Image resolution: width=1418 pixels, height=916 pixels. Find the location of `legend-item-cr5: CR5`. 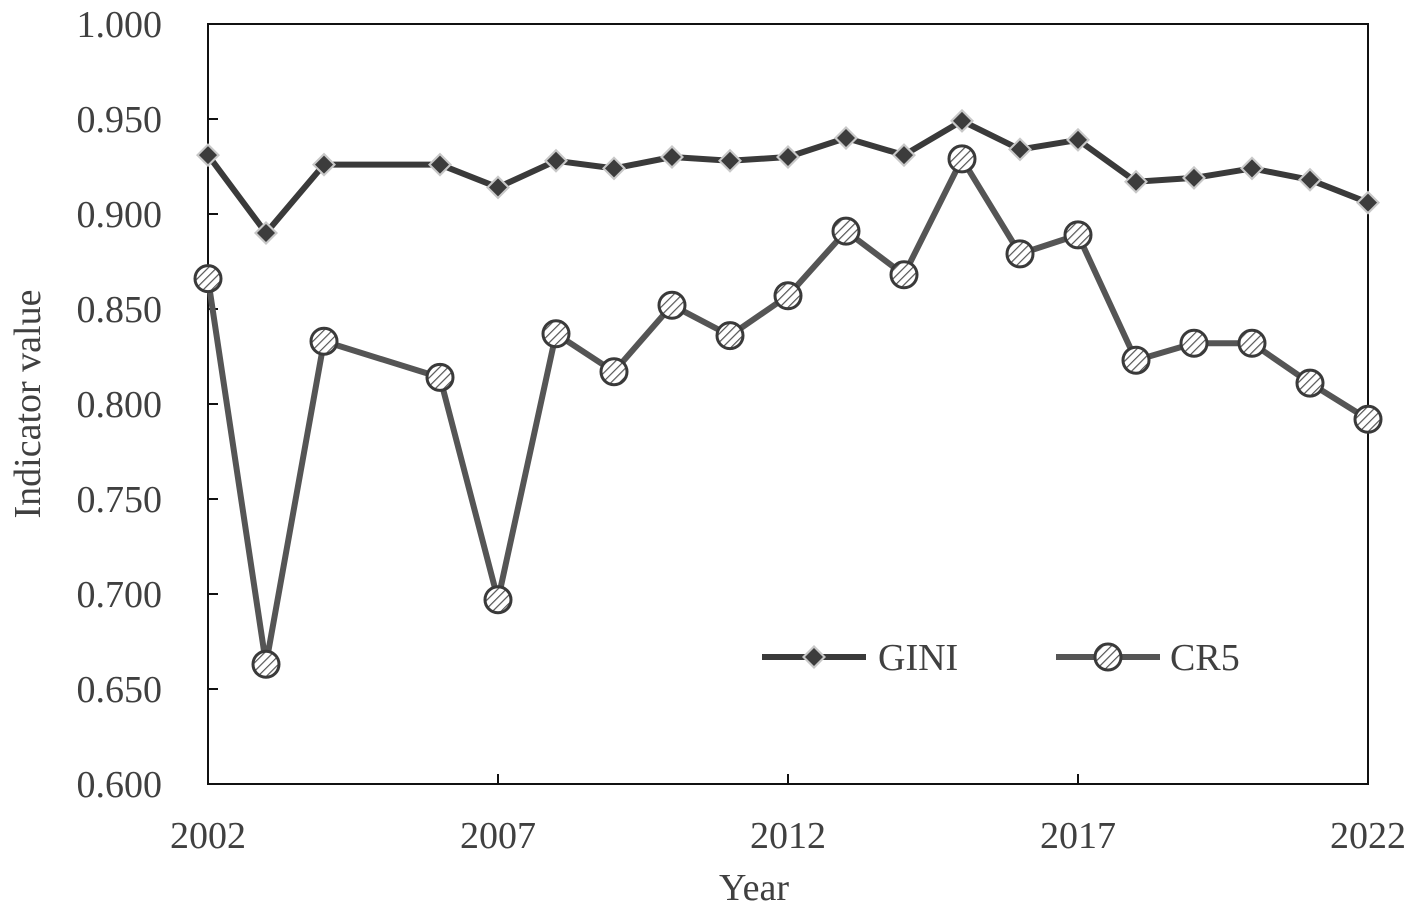

legend-item-cr5: CR5 is located at coordinates (1148, 658).